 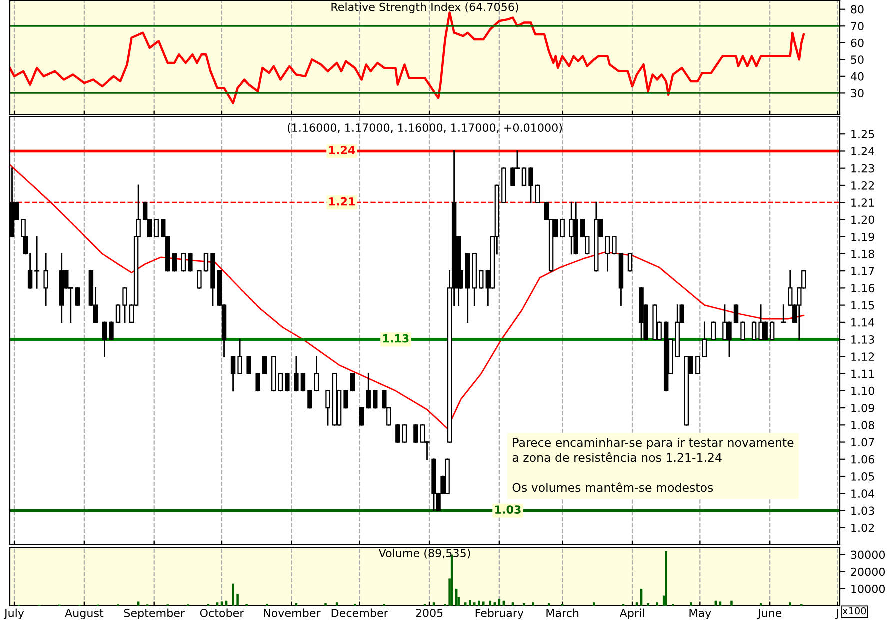 I want to click on ref-line-label: 1.21, so click(x=342, y=201).